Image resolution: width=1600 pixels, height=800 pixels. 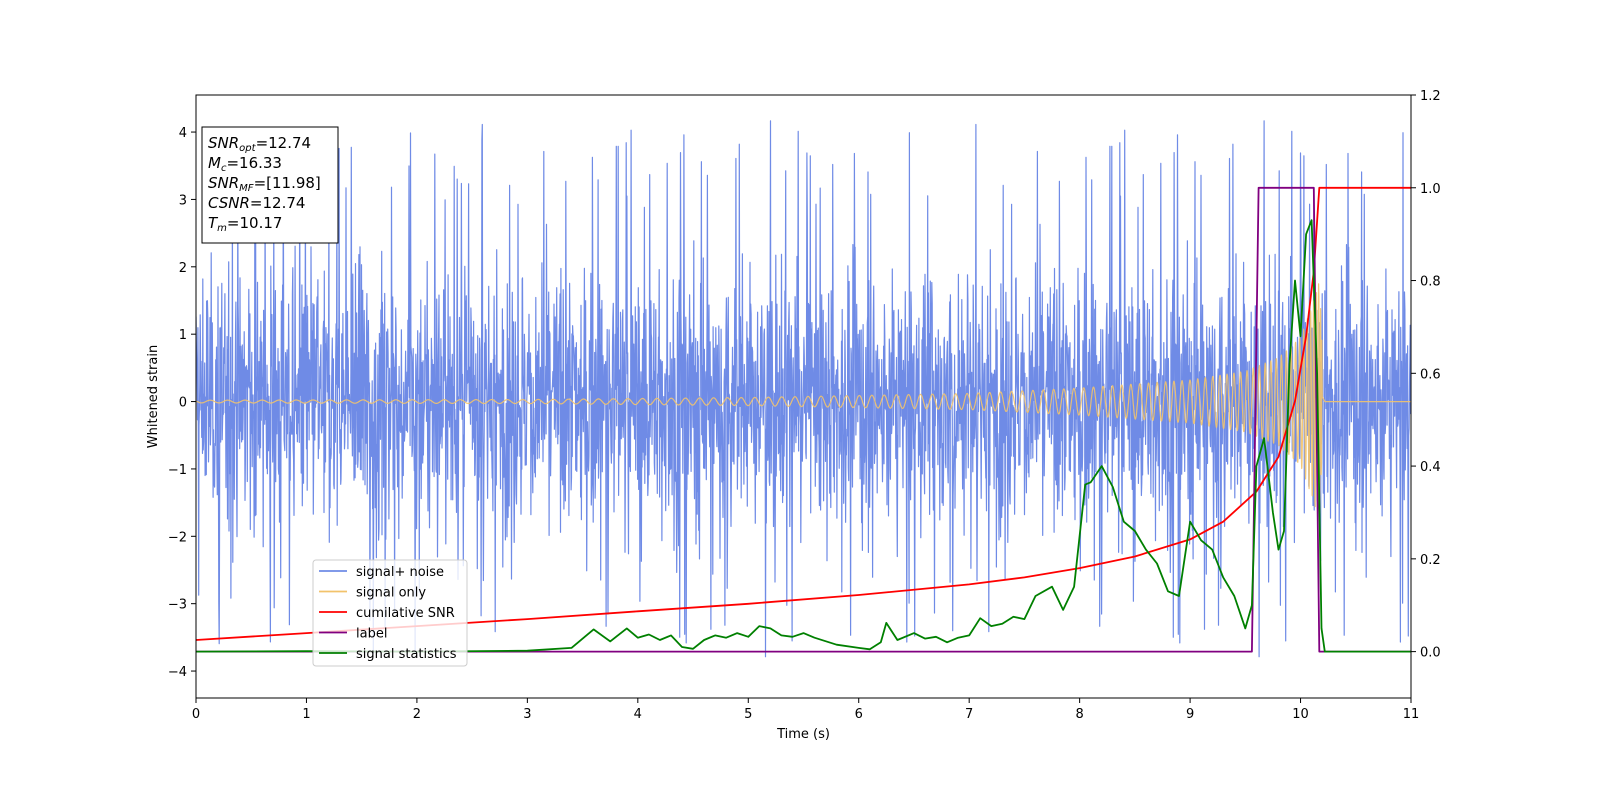 What do you see at coordinates (1190, 714) in the screenshot?
I see `x-tick-label: 9` at bounding box center [1190, 714].